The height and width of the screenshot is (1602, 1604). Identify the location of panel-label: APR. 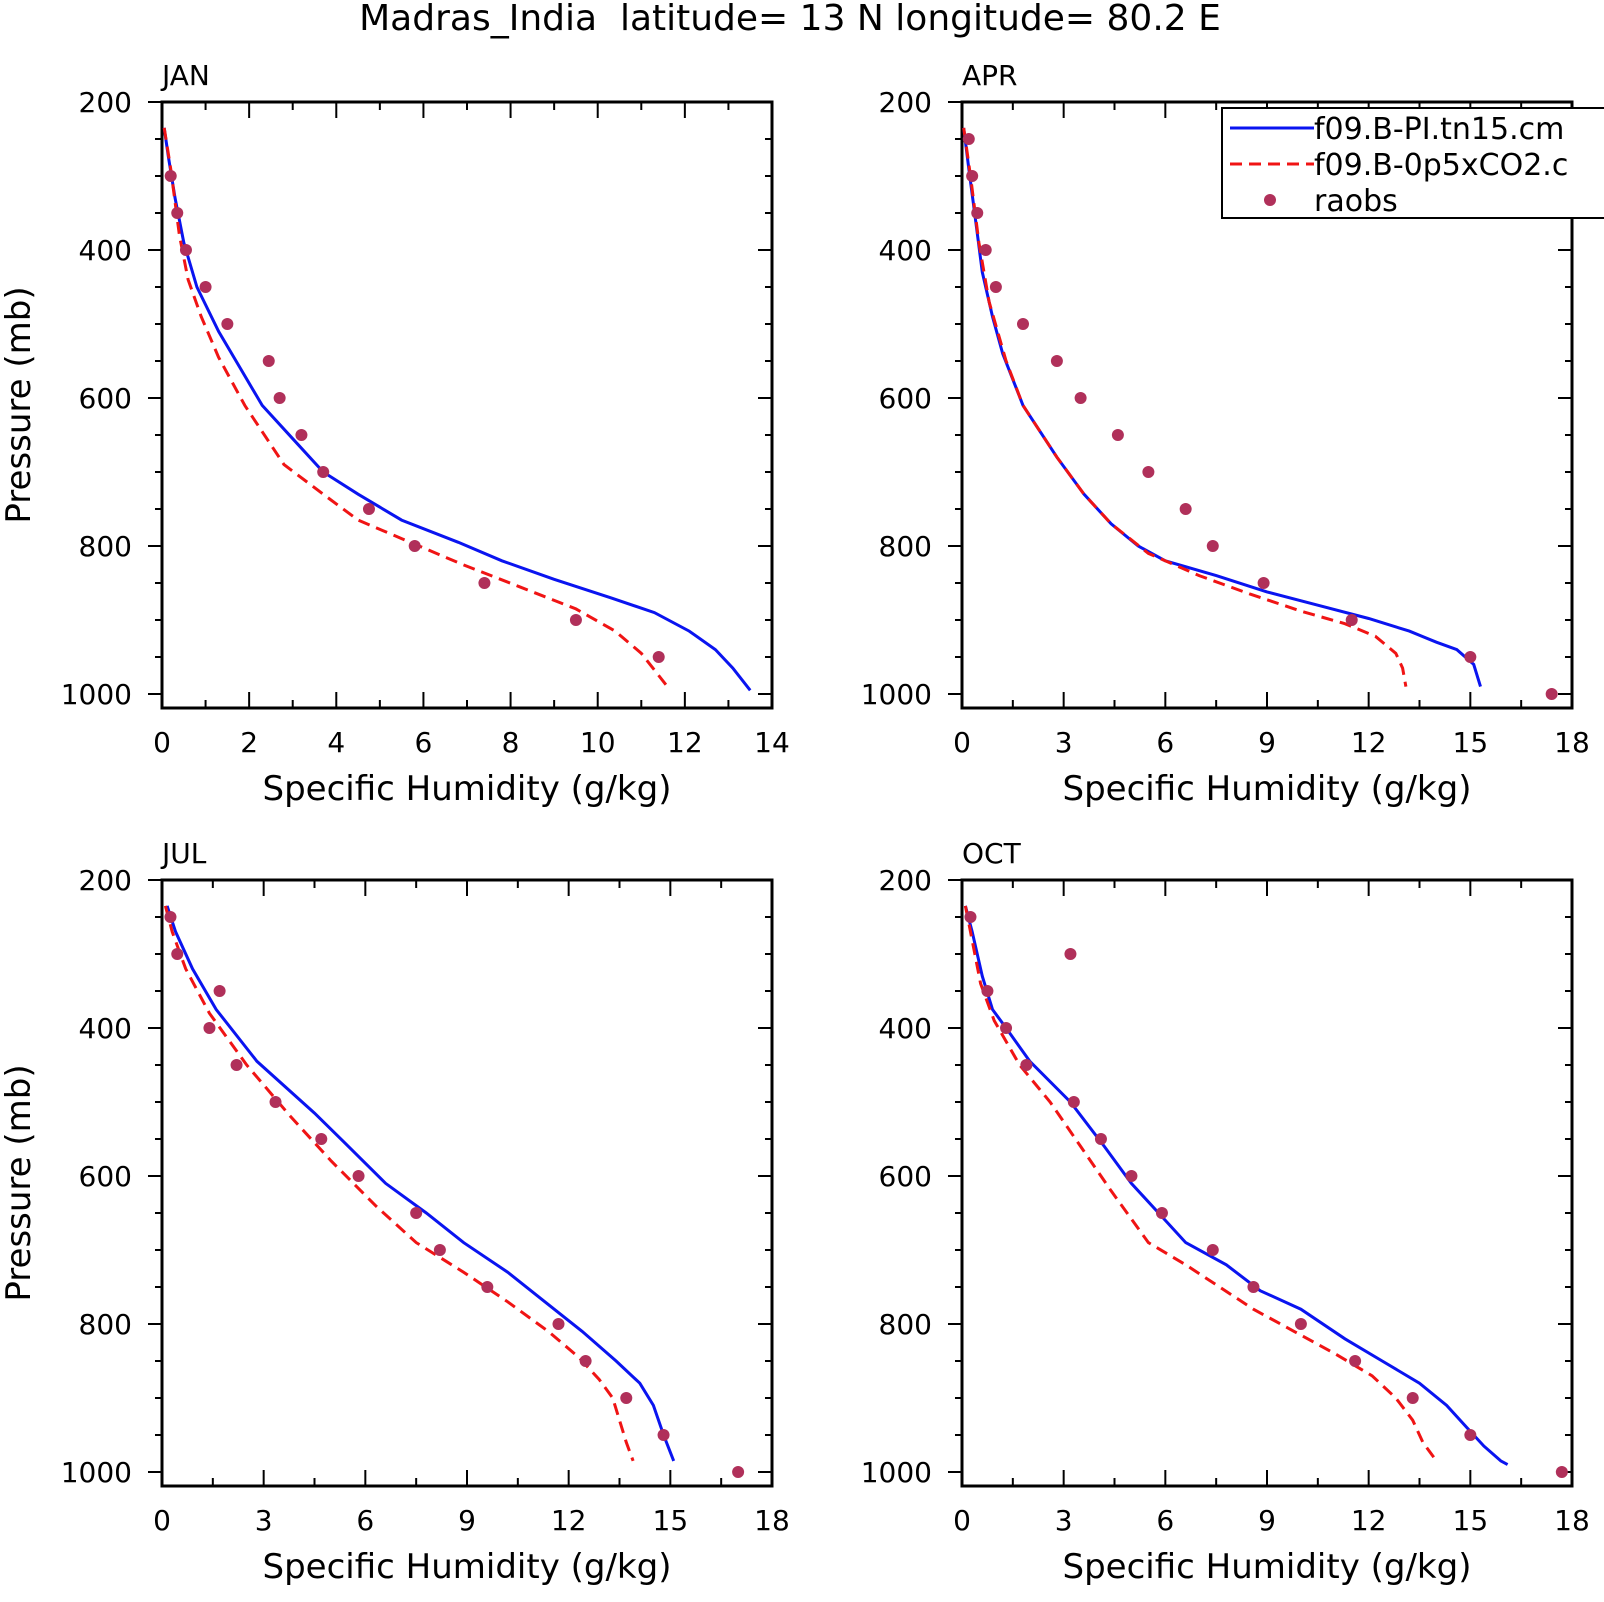
(990, 75).